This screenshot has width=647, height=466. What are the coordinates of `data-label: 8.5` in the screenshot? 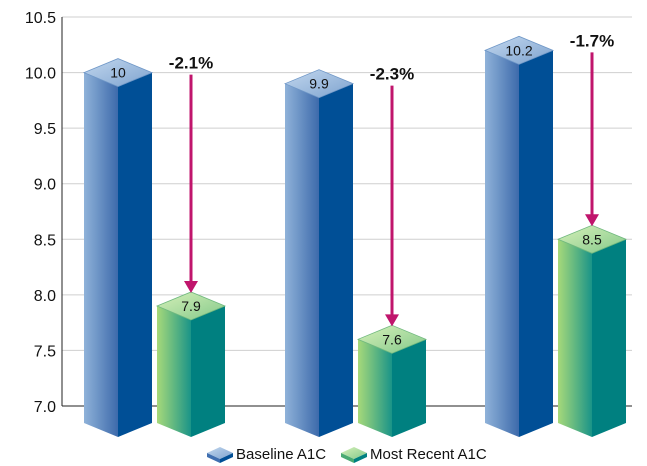 It's located at (592, 239).